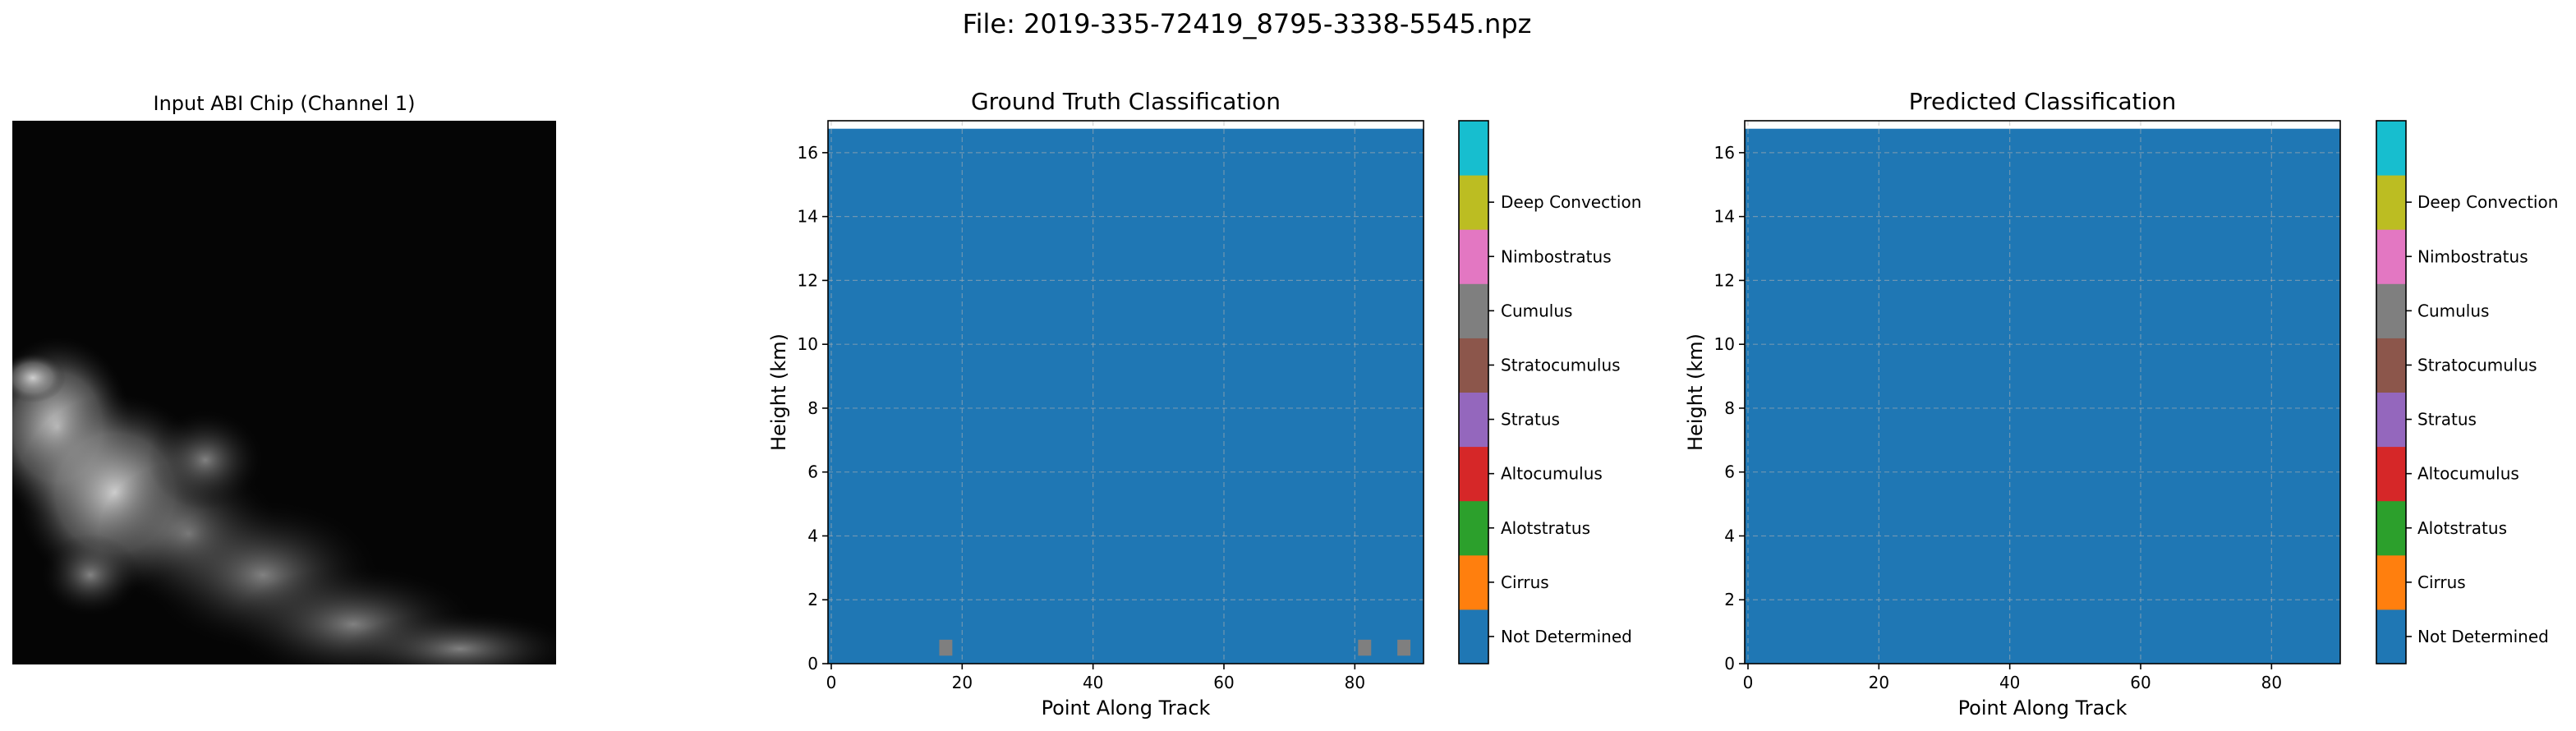 The height and width of the screenshot is (731, 2576). I want to click on ground-truth-xtick-label: 20, so click(963, 682).